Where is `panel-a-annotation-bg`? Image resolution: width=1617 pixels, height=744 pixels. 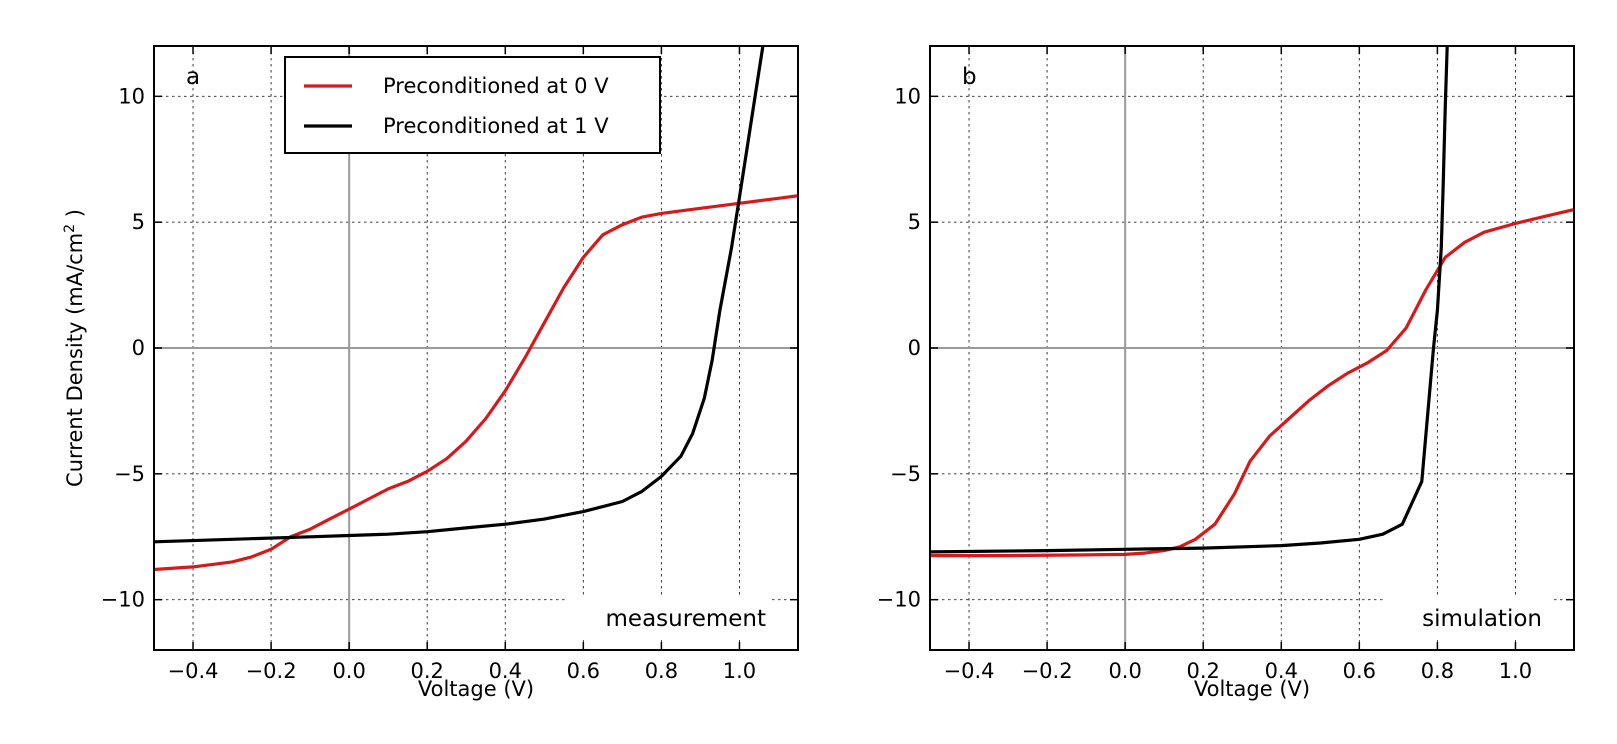 panel-a-annotation-bg is located at coordinates (670, 617).